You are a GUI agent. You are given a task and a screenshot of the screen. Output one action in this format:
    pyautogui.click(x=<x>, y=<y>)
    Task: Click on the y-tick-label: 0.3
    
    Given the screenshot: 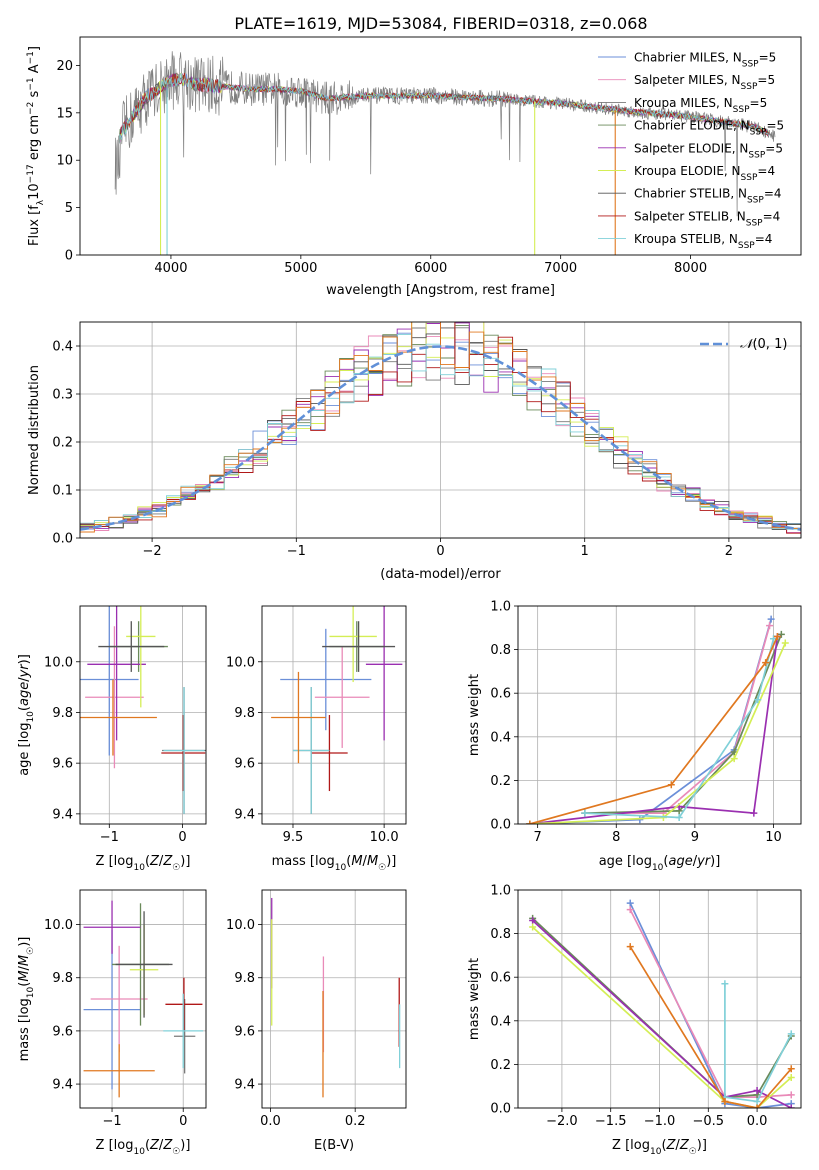 What is the action you would take?
    pyautogui.click(x=62, y=395)
    